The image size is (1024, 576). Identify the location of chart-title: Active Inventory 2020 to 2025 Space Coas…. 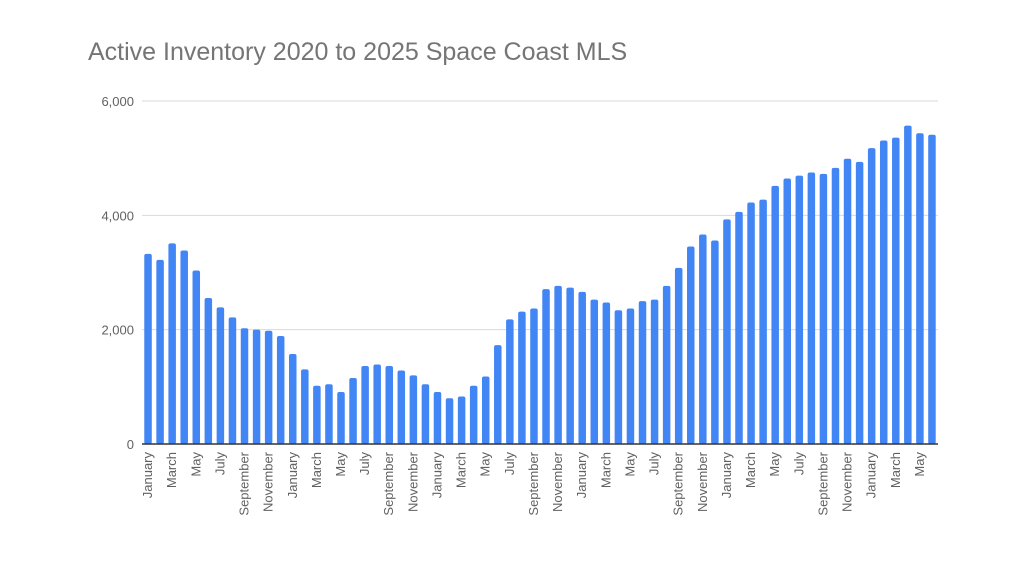
(358, 52).